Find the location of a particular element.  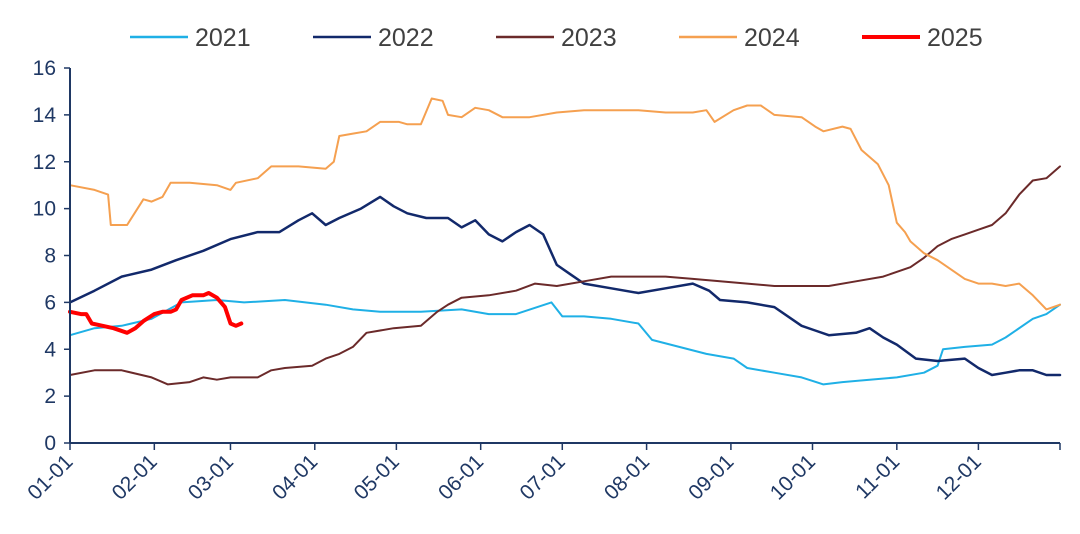

y-tick-label: 12 is located at coordinates (44, 162).